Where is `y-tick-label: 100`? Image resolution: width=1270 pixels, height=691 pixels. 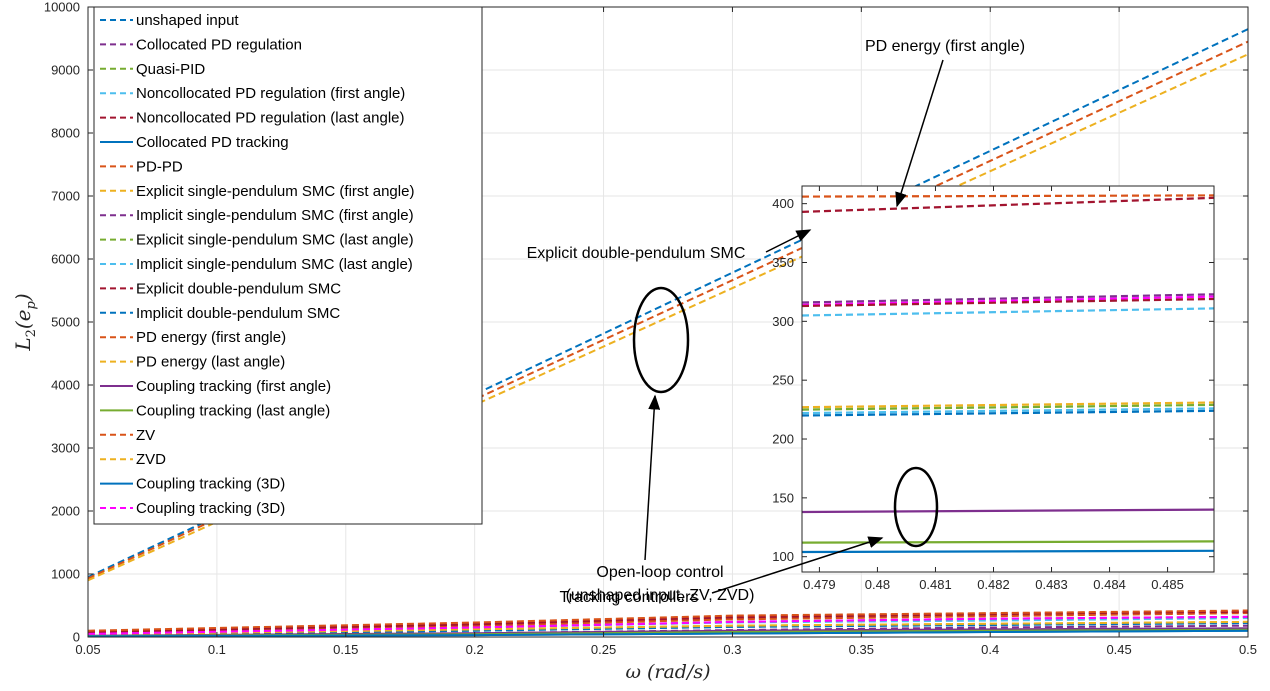
y-tick-label: 100 is located at coordinates (783, 556).